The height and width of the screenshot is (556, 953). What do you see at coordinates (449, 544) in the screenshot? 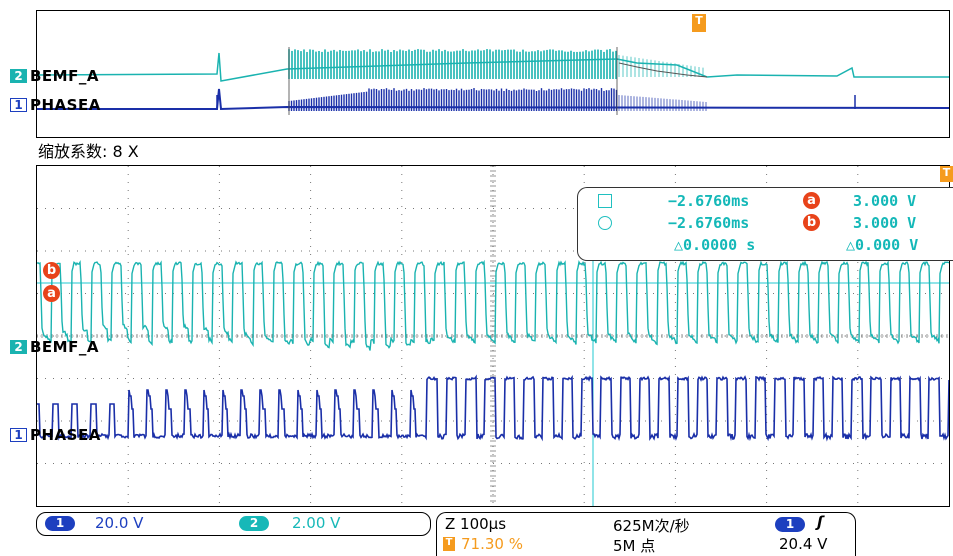
I see `trigger-position-icon: T` at bounding box center [449, 544].